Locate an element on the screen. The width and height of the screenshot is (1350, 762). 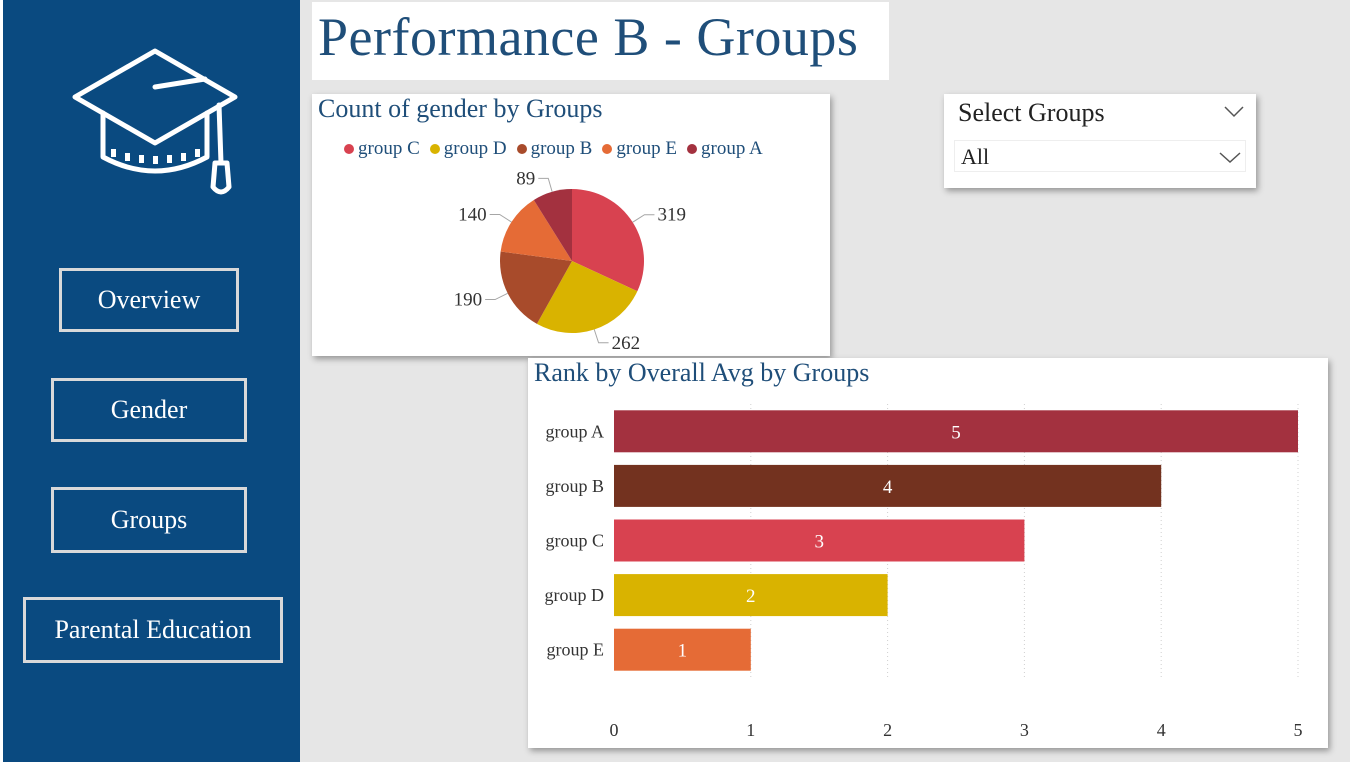
pie-data-label: 190 is located at coordinates (468, 300).